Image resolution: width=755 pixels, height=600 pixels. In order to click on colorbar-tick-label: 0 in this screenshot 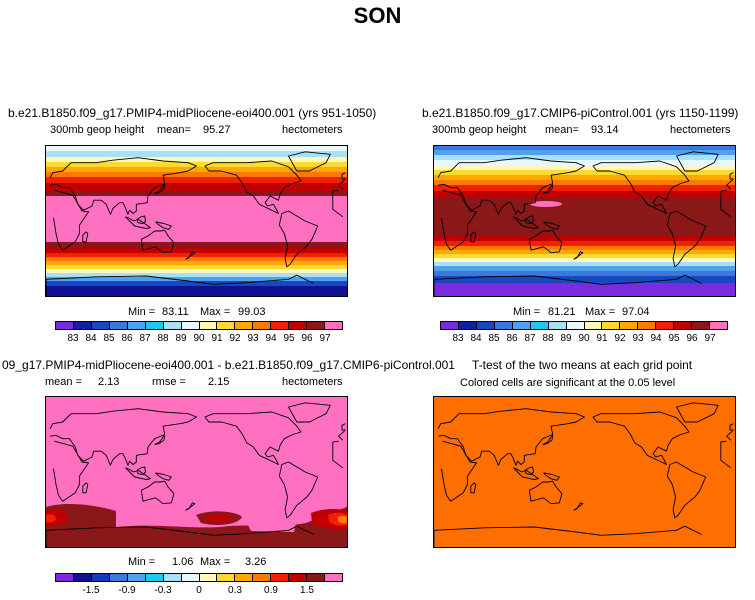, I will do `click(199, 590)`.